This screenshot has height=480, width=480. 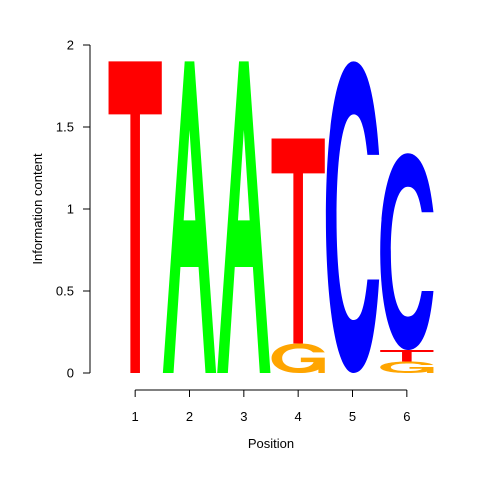 What do you see at coordinates (298, 416) in the screenshot?
I see `x-tick-label: 4` at bounding box center [298, 416].